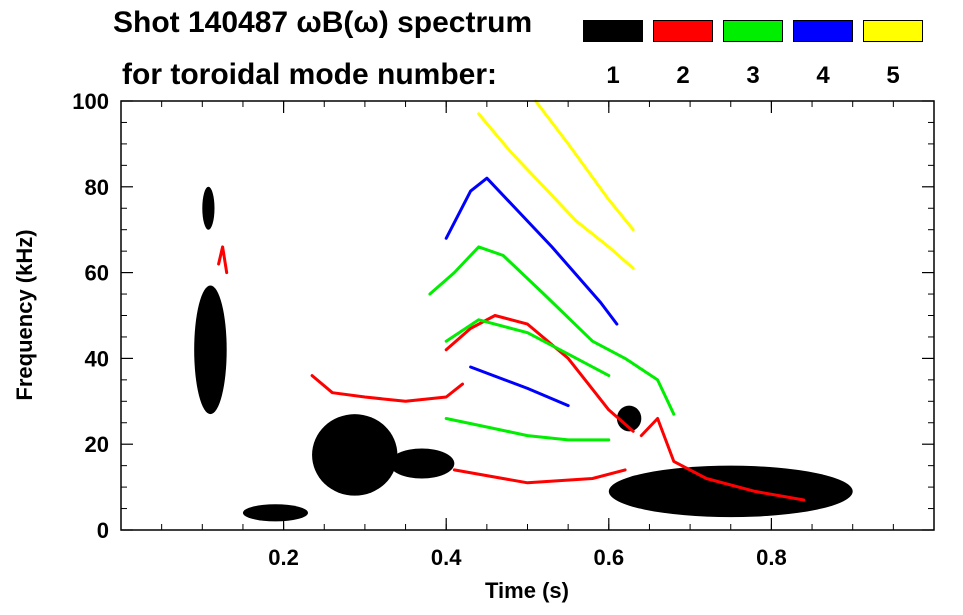  What do you see at coordinates (97, 187) in the screenshot?
I see `y-tick-label: 80` at bounding box center [97, 187].